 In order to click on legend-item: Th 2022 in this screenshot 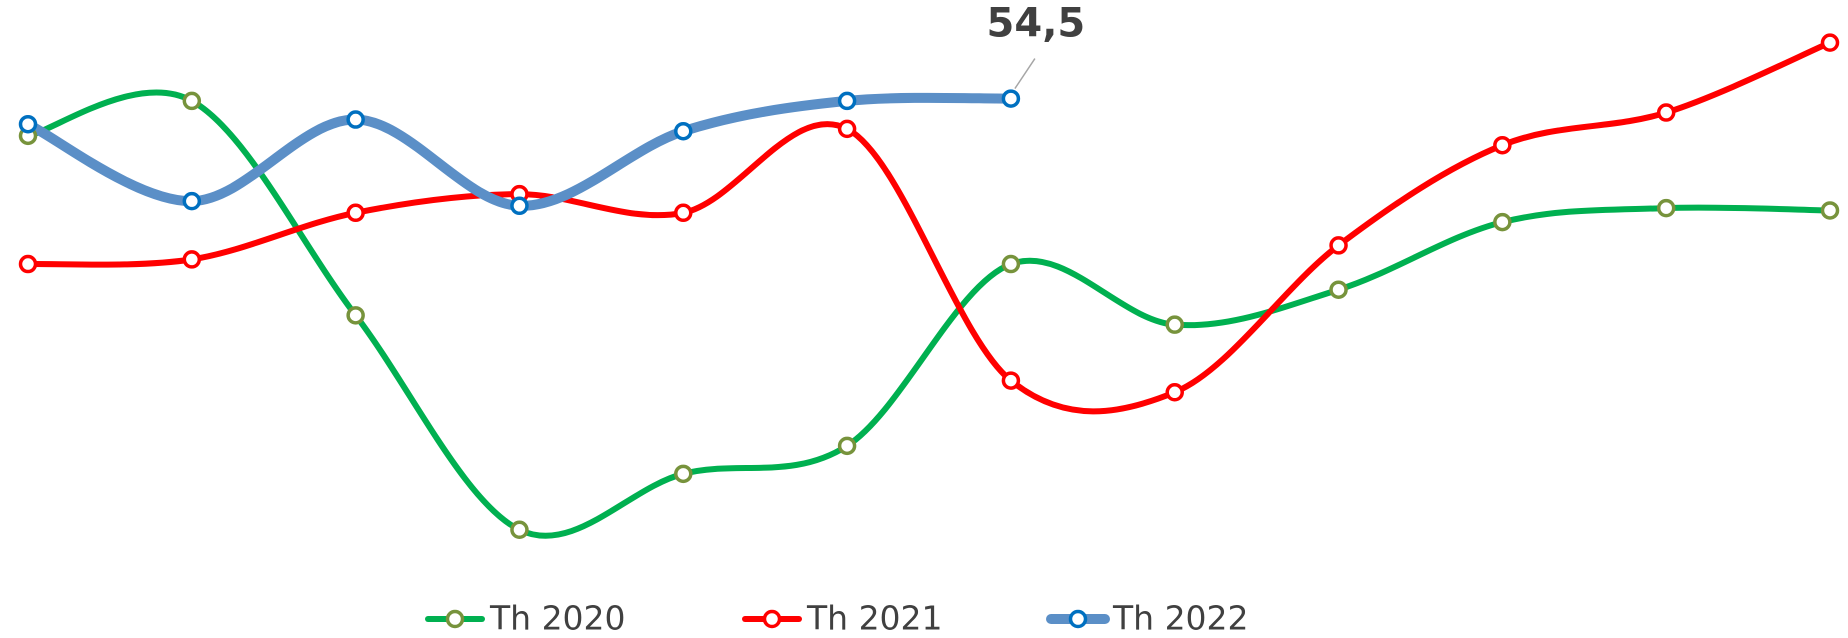, I will do `click(1147, 618)`.